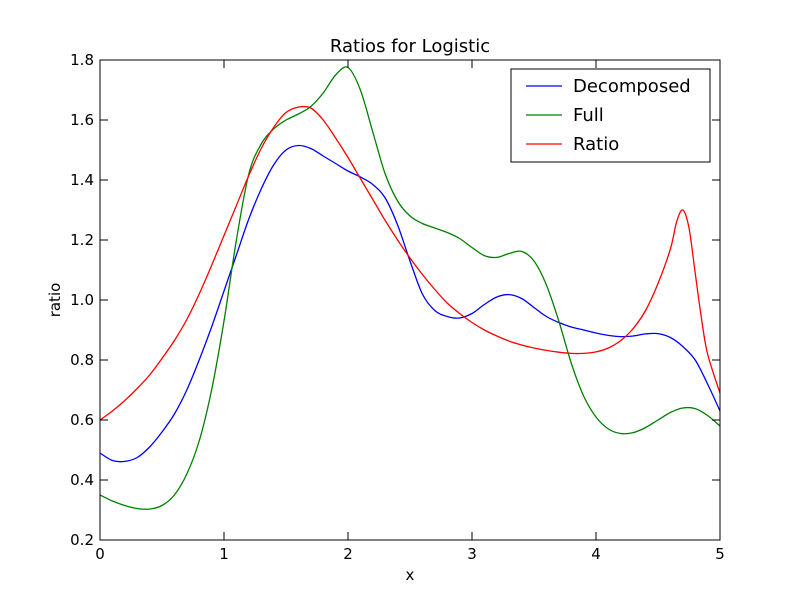  What do you see at coordinates (82, 300) in the screenshot?
I see `y-tick-label: 1.0` at bounding box center [82, 300].